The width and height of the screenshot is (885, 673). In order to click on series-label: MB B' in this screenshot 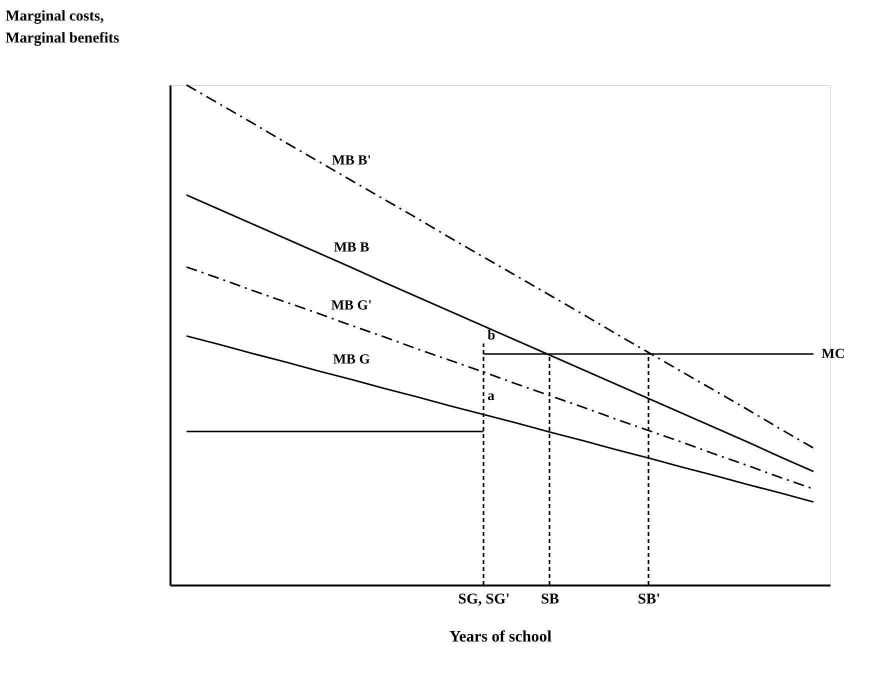, I will do `click(352, 161)`.